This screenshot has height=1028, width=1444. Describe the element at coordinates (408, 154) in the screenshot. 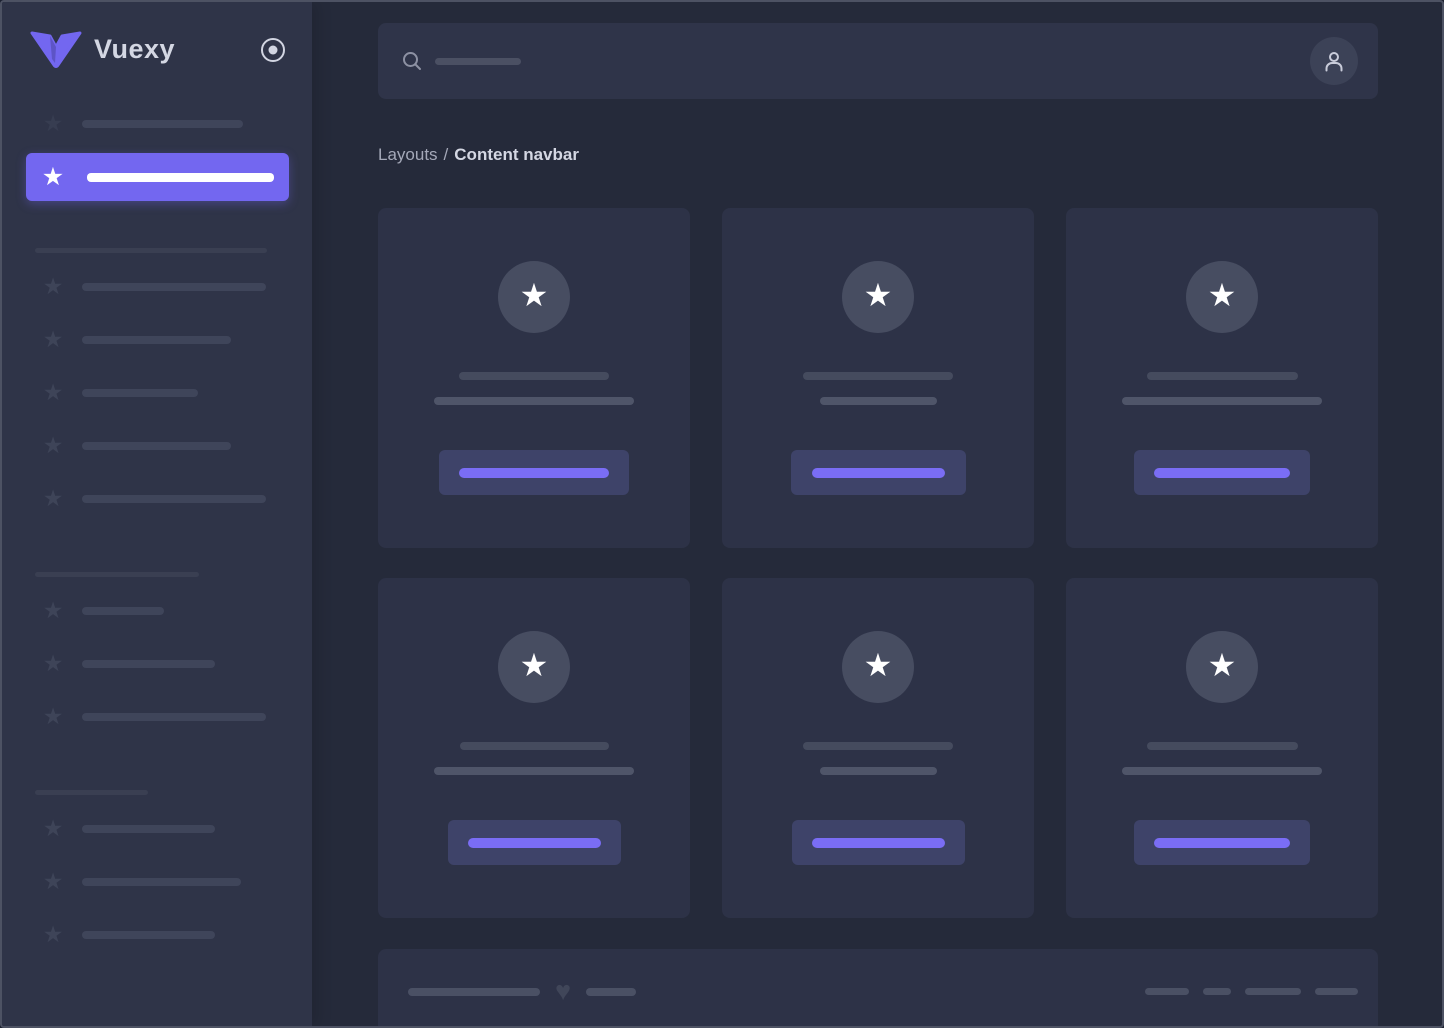

I see `breadcrumb-parent: Layouts` at that location.